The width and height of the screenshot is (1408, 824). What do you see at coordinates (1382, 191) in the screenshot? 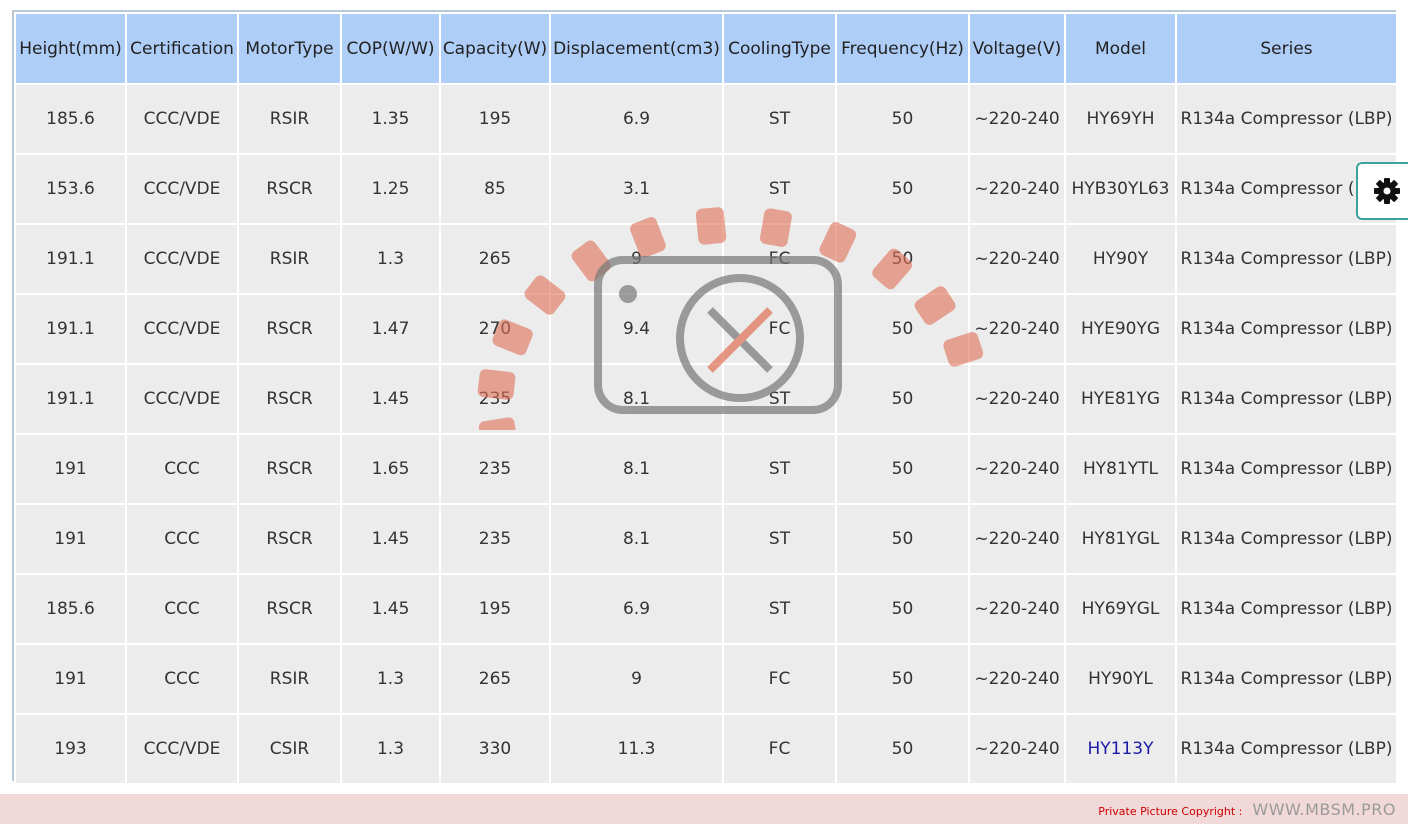
I see `settings-button` at bounding box center [1382, 191].